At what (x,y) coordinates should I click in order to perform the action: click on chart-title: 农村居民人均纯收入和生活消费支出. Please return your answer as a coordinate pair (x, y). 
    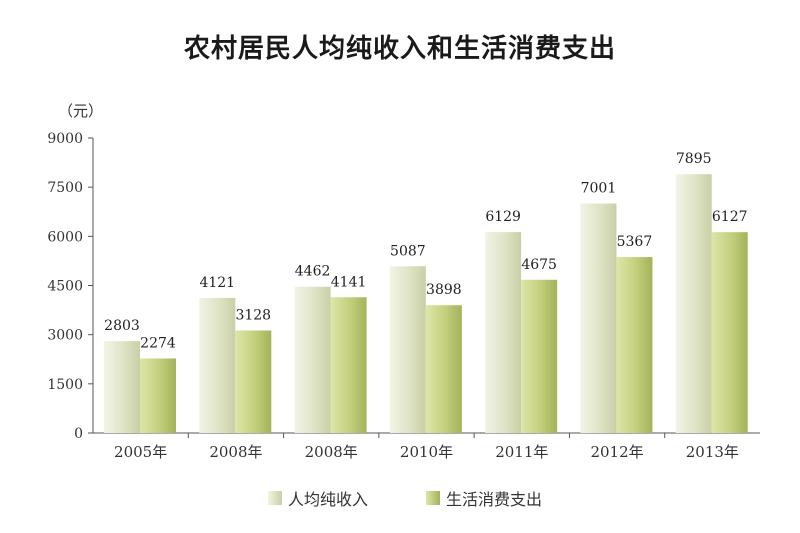
    Looking at the image, I should click on (399, 49).